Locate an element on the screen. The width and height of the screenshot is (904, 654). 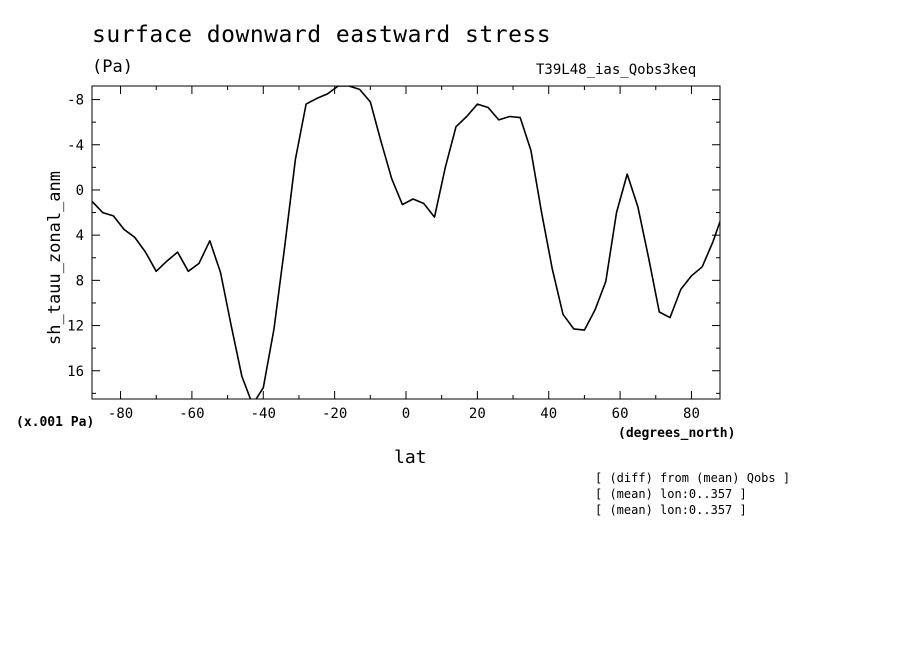
x-tick-label: 40 is located at coordinates (548, 414).